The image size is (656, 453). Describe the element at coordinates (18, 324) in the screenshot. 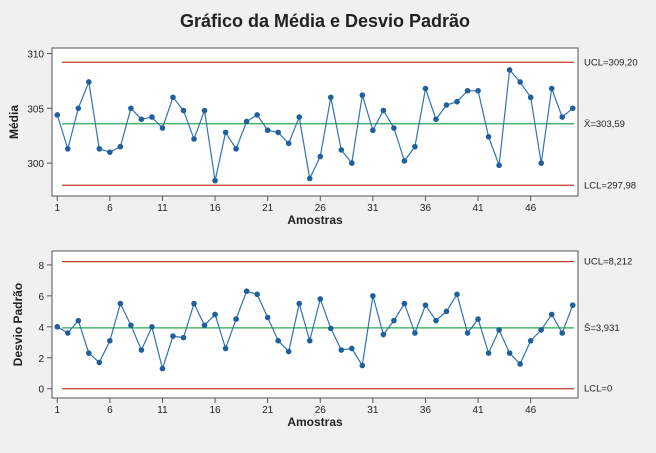

I see `y-axis-label: Desvio Padrão` at that location.